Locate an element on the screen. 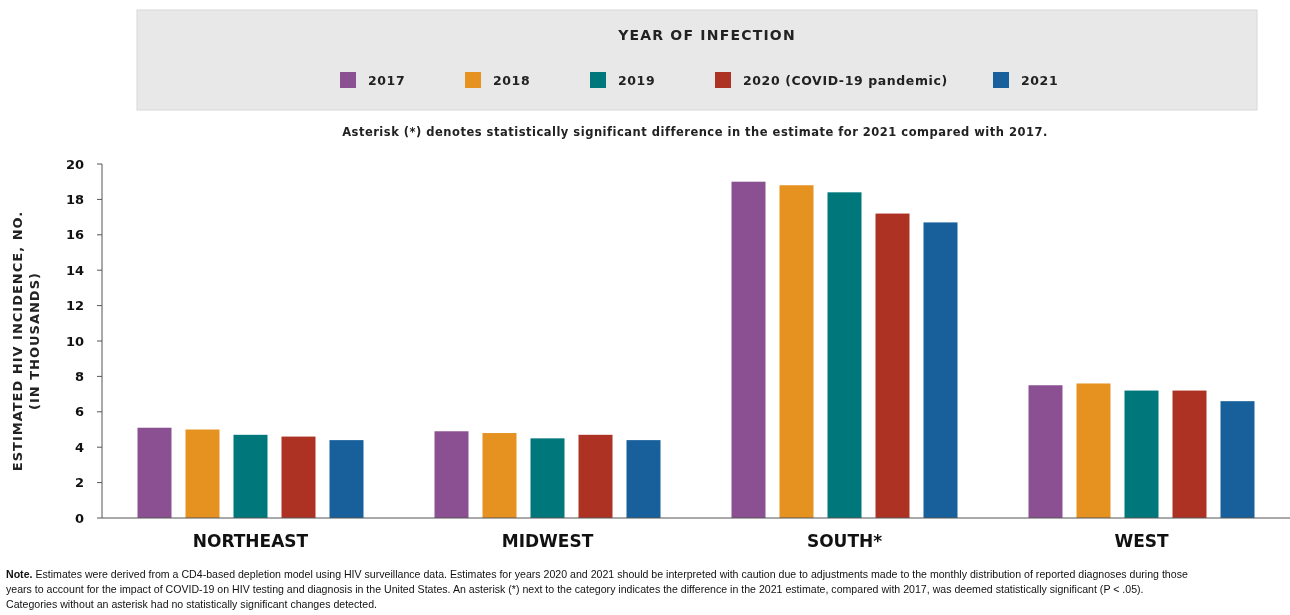 Image resolution: width=1290 pixels, height=615 pixels. legend-label: 2019 is located at coordinates (637, 80).